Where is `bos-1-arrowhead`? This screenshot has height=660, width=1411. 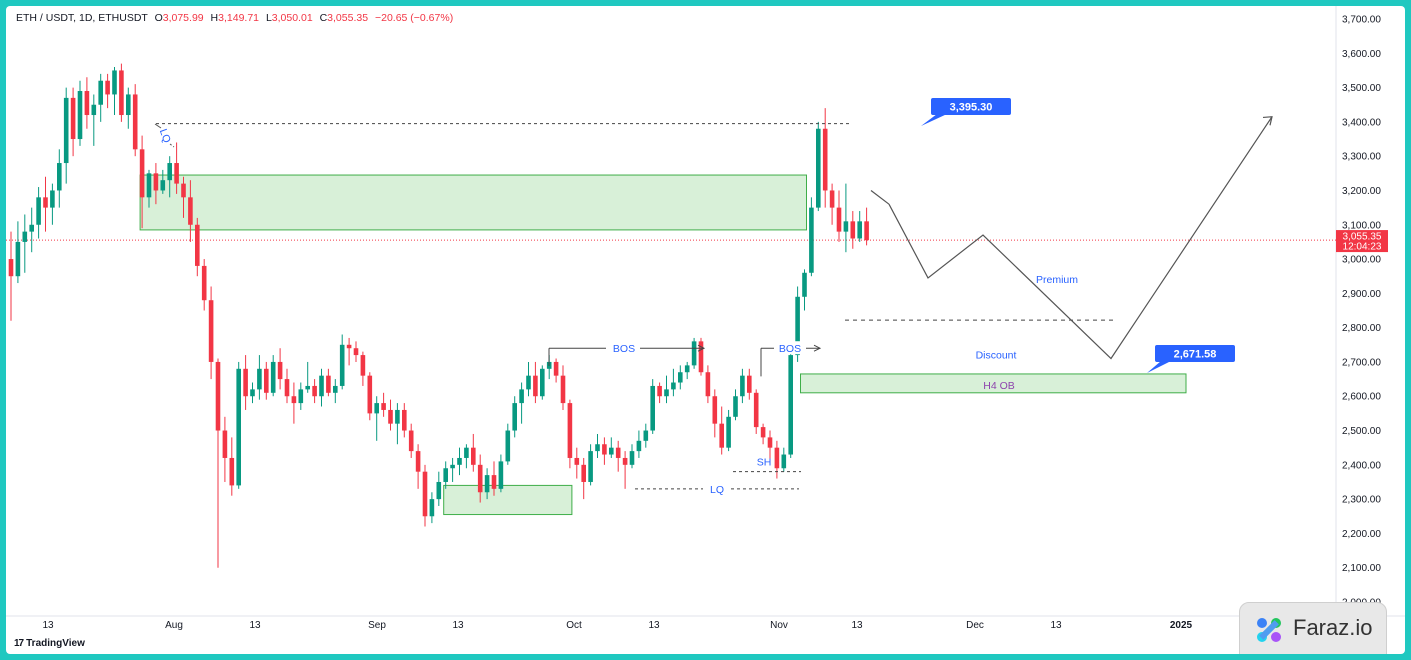
bos-1-arrowhead is located at coordinates (701, 348).